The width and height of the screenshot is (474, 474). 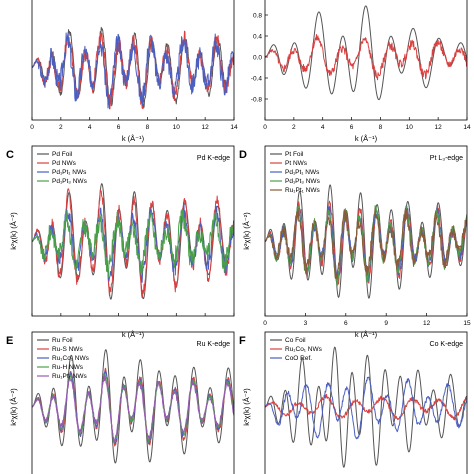 I want to click on legend-entry: Pt NWs, so click(x=296, y=163).